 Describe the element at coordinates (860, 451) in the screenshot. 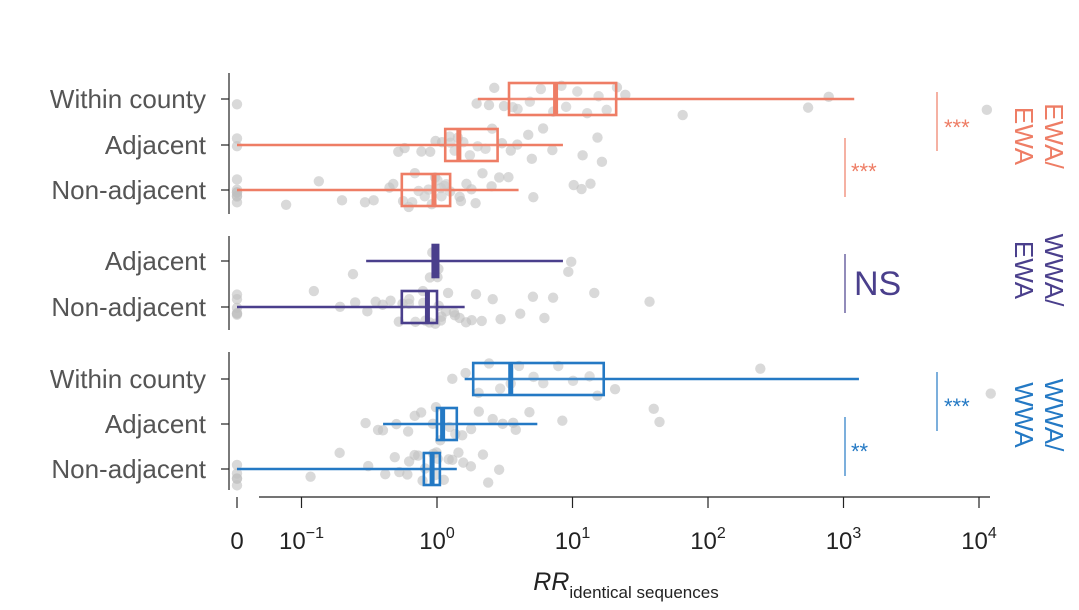

I see `significance-label: **` at that location.